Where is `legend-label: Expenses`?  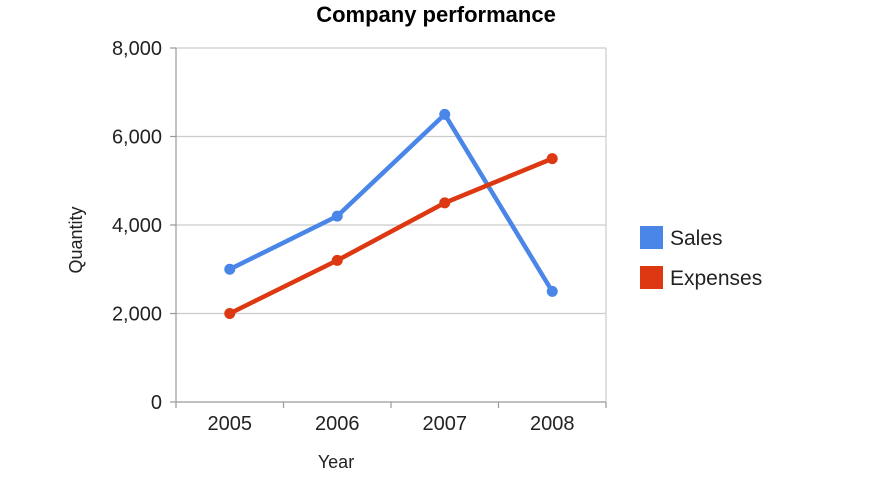 legend-label: Expenses is located at coordinates (716, 278).